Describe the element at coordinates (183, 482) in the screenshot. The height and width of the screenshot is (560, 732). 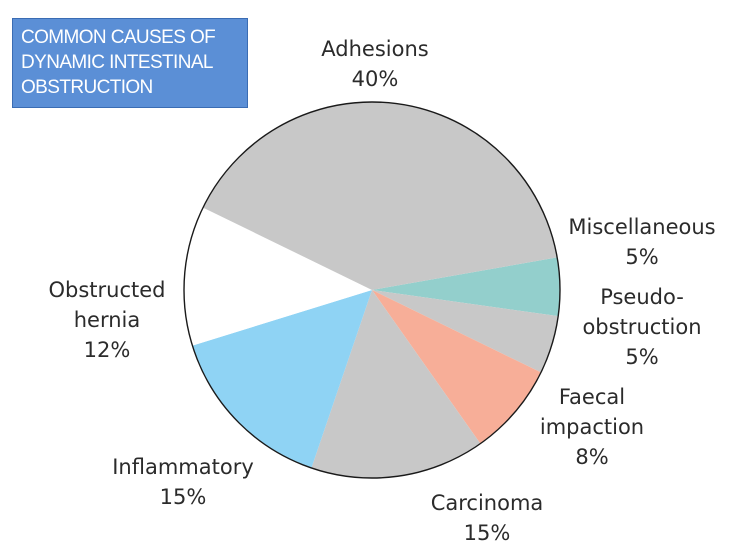
I see `slice-label-4: Inflammatory 15%` at that location.